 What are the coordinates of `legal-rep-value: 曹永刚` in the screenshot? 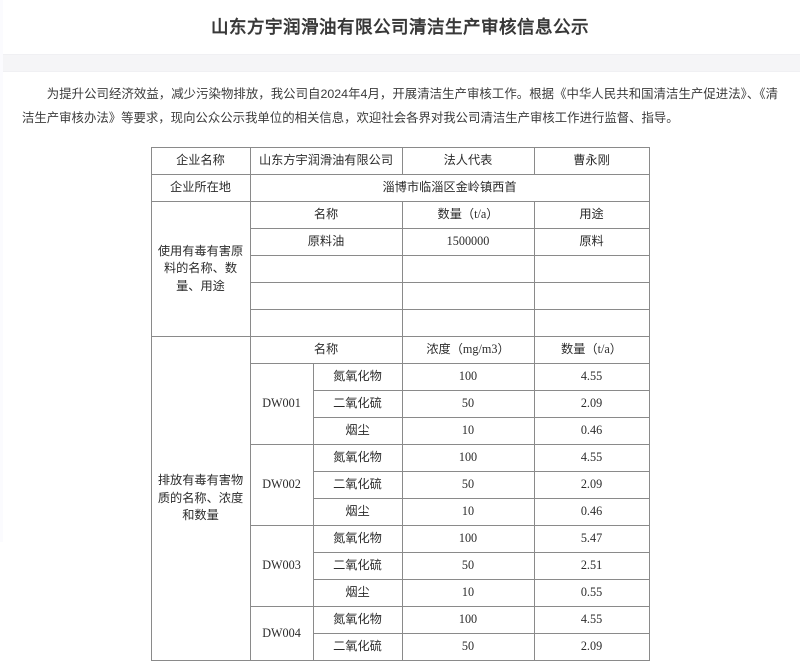 It's located at (591, 161).